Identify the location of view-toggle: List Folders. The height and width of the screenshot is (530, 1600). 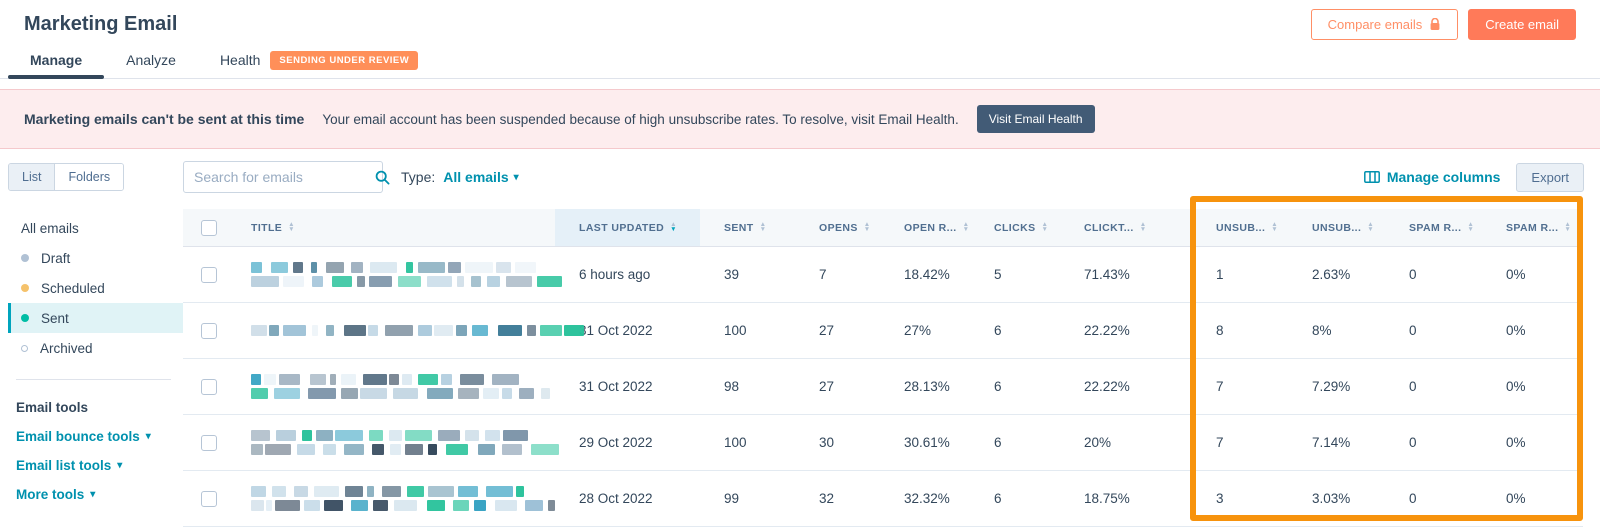
(66, 177).